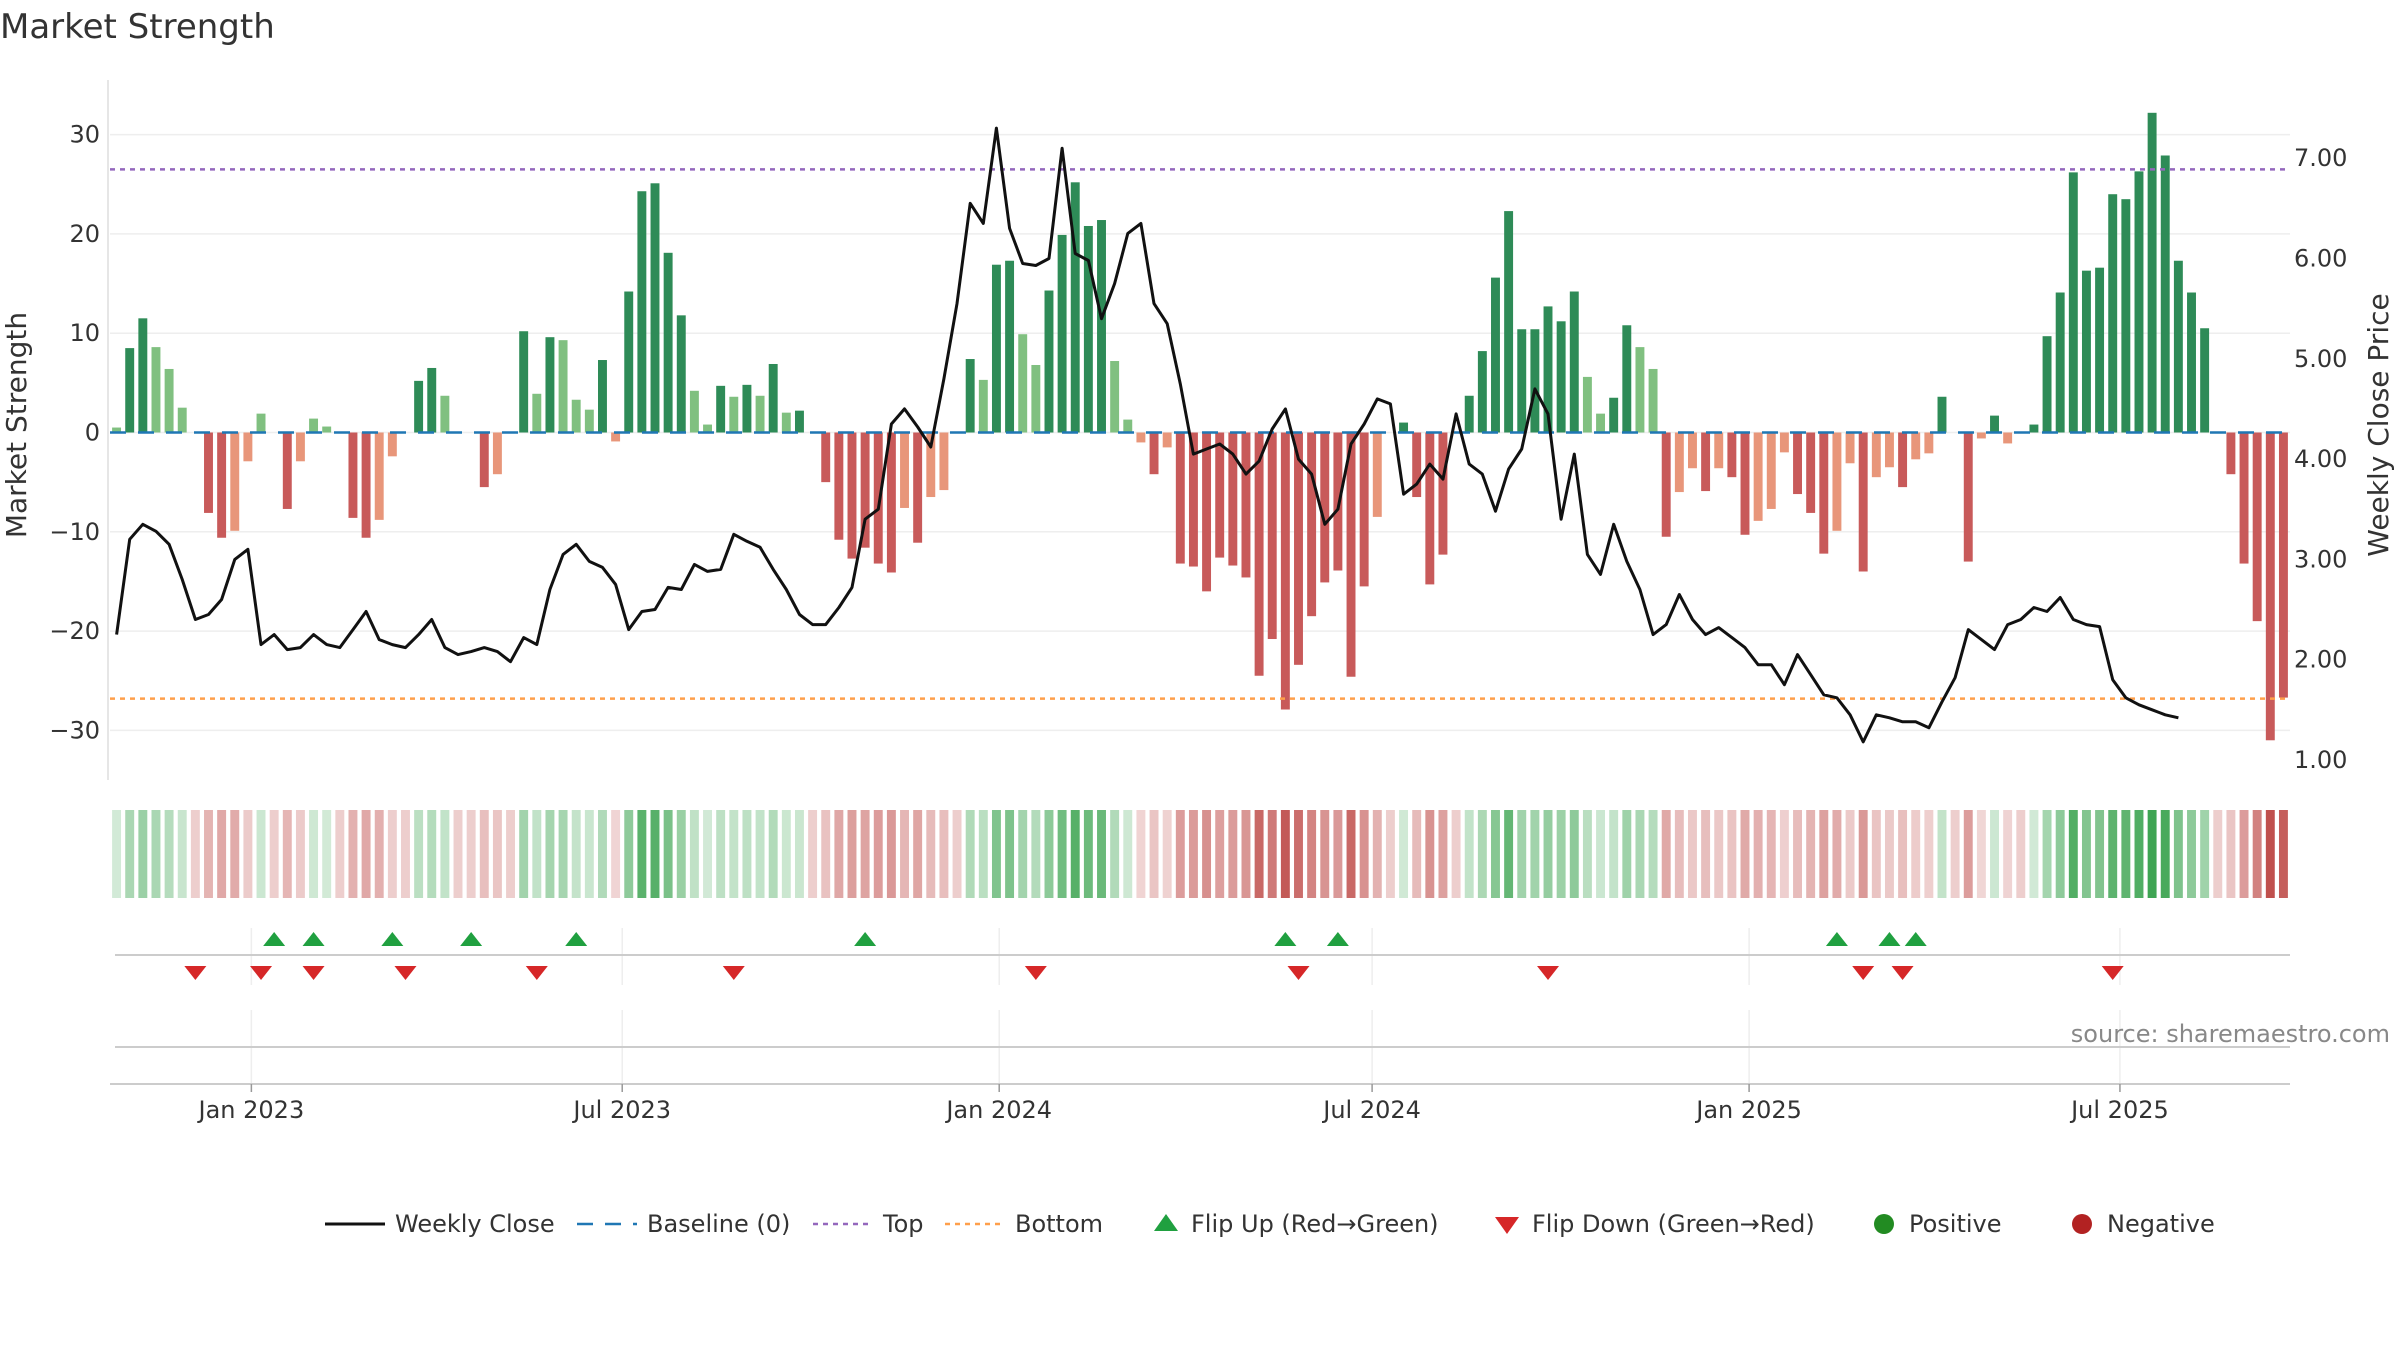 This screenshot has height=1350, width=2400. Describe the element at coordinates (1059, 1224) in the screenshot. I see `legend-label: Bottom` at that location.